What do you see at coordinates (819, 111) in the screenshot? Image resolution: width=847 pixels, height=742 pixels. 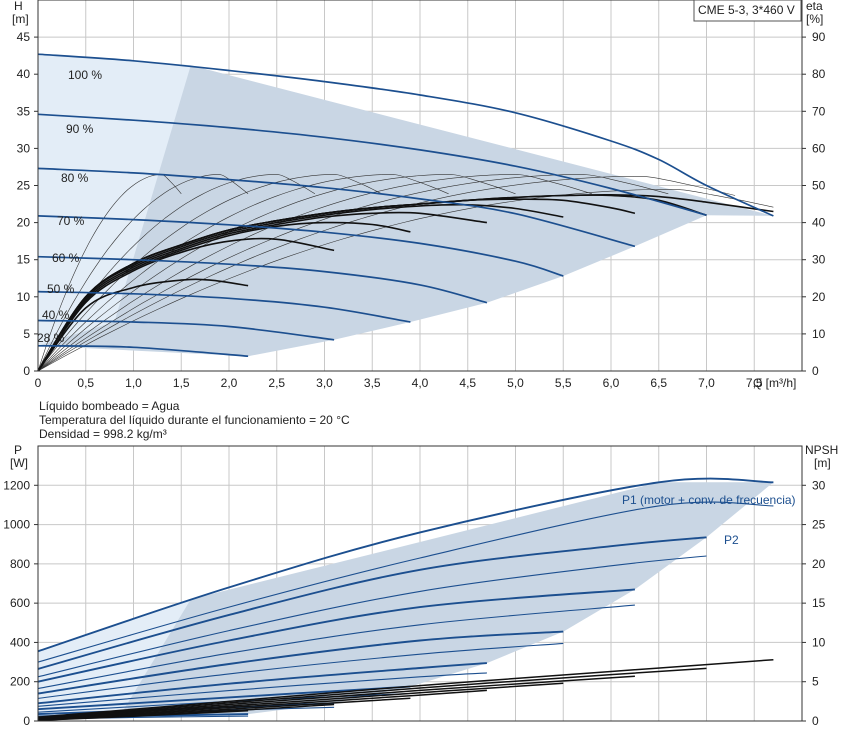 I see `eta-tick-label: 70` at bounding box center [819, 111].